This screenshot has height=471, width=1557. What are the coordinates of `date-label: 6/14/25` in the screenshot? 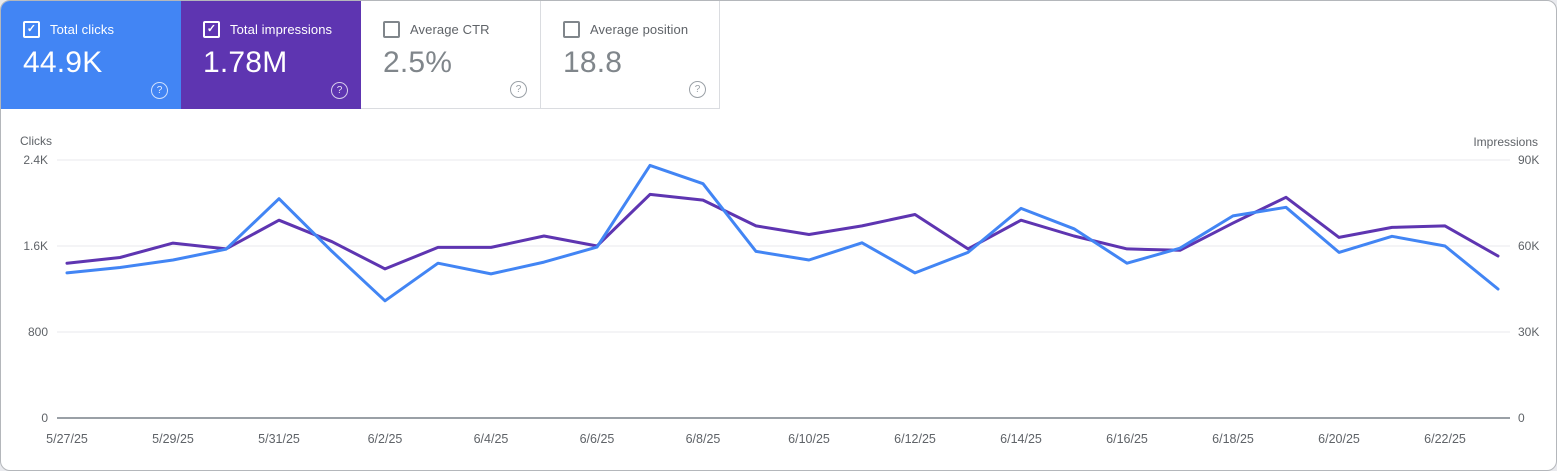 It's located at (1021, 439).